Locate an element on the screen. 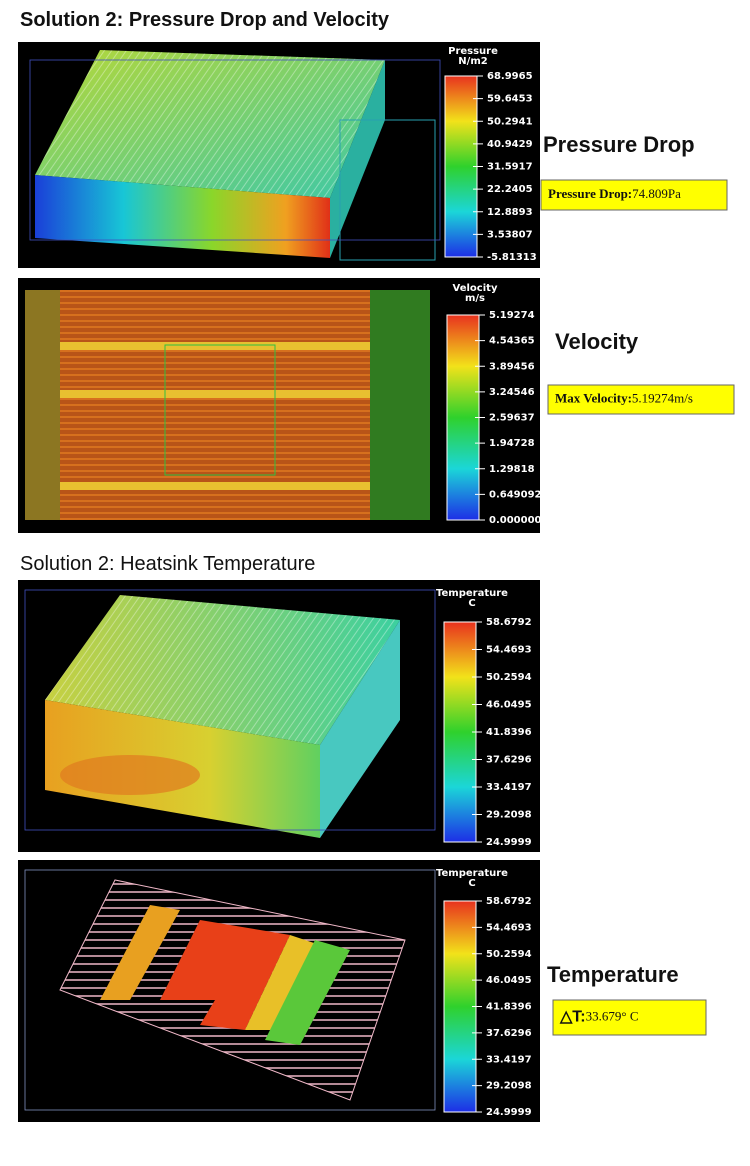 The width and height of the screenshot is (750, 1166). tick-label: 0.649092 is located at coordinates (515, 494).